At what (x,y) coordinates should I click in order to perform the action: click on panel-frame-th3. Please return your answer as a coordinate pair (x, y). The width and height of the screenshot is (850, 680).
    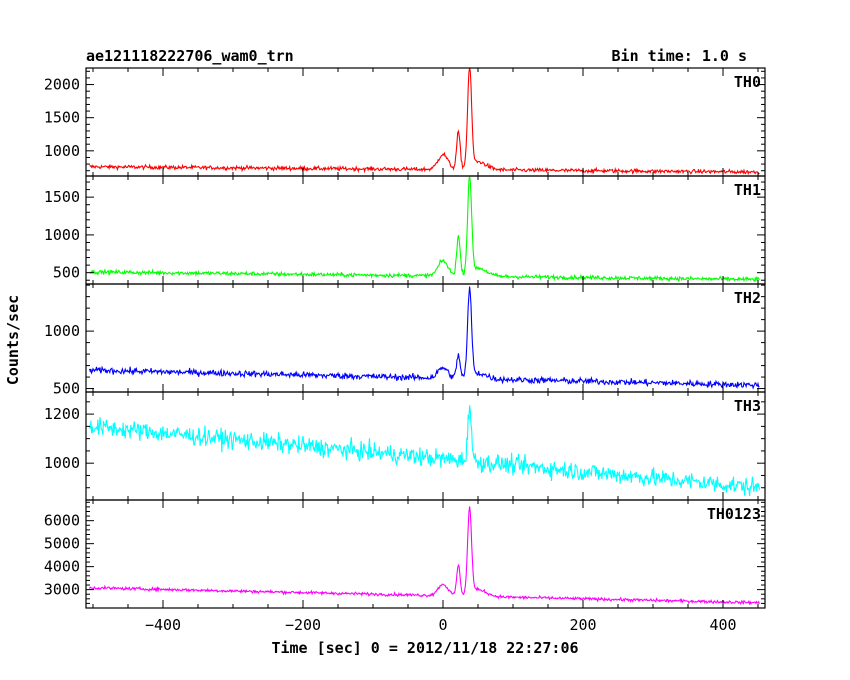
    Looking at the image, I should click on (425, 446).